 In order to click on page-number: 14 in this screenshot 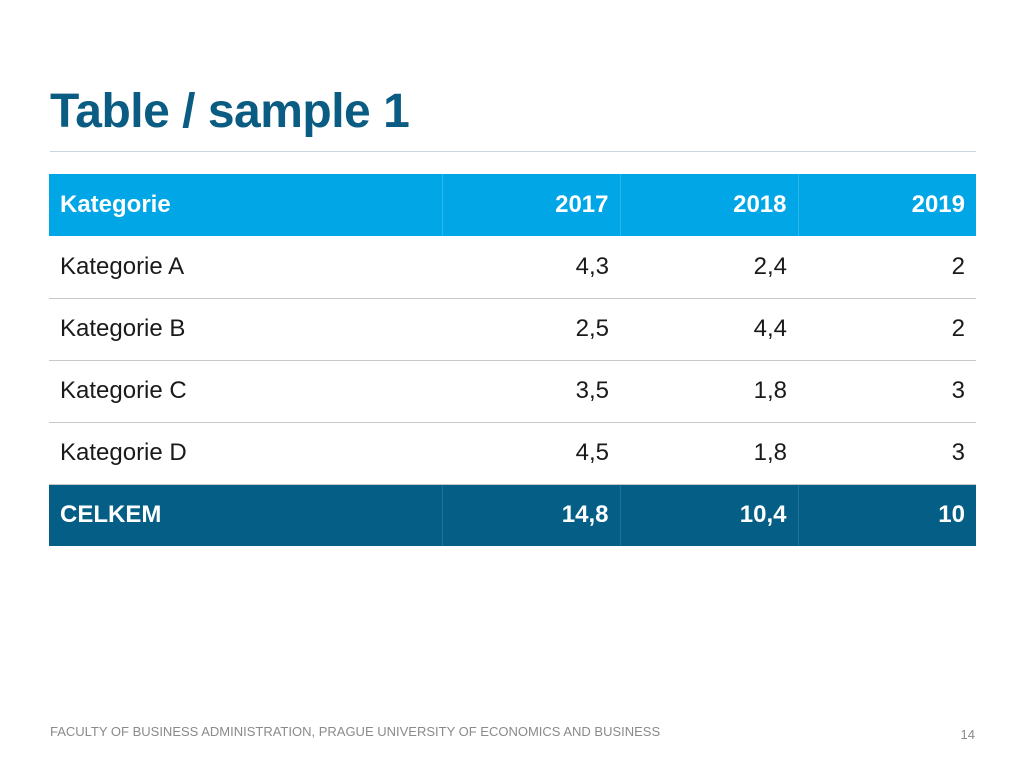, I will do `click(967, 734)`.